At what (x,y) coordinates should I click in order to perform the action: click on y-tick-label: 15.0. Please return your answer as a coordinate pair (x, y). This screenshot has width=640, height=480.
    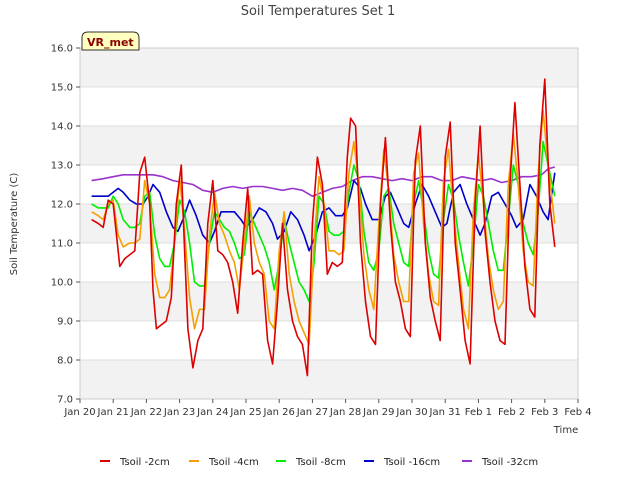
    Looking at the image, I should click on (62, 88).